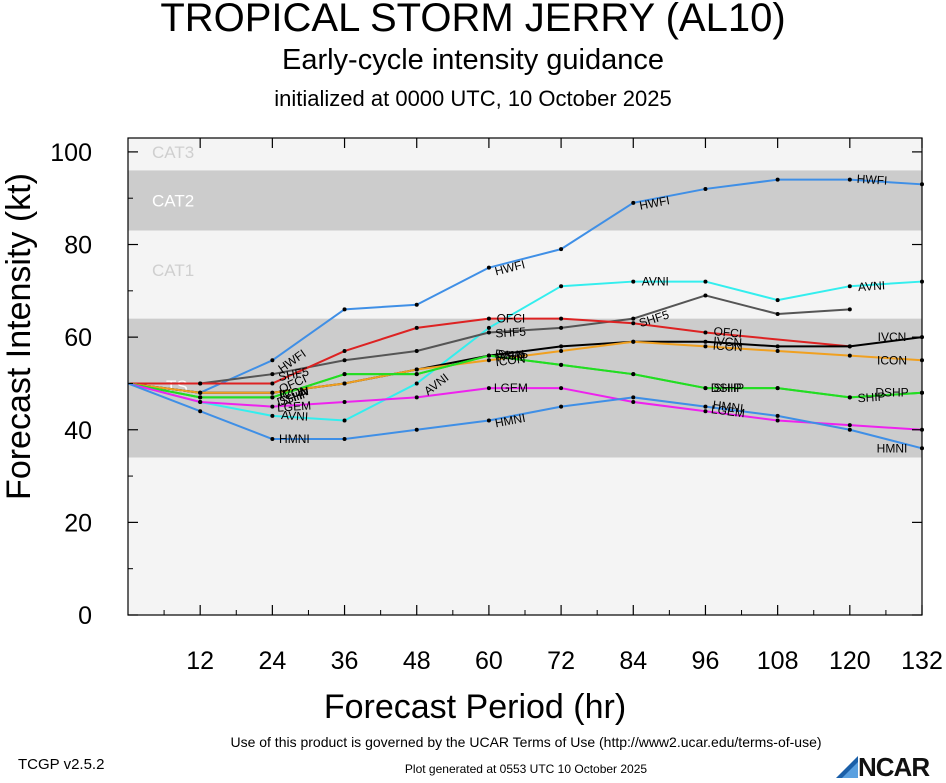  What do you see at coordinates (475, 707) in the screenshot?
I see `x-axis-label: Forecast Period (hr)` at bounding box center [475, 707].